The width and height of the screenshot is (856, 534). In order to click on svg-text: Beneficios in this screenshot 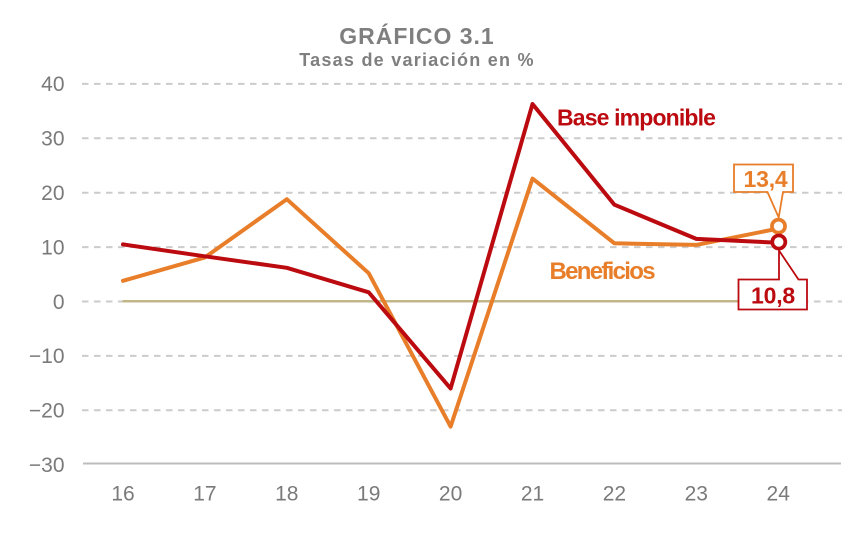, I will do `click(603, 271)`.